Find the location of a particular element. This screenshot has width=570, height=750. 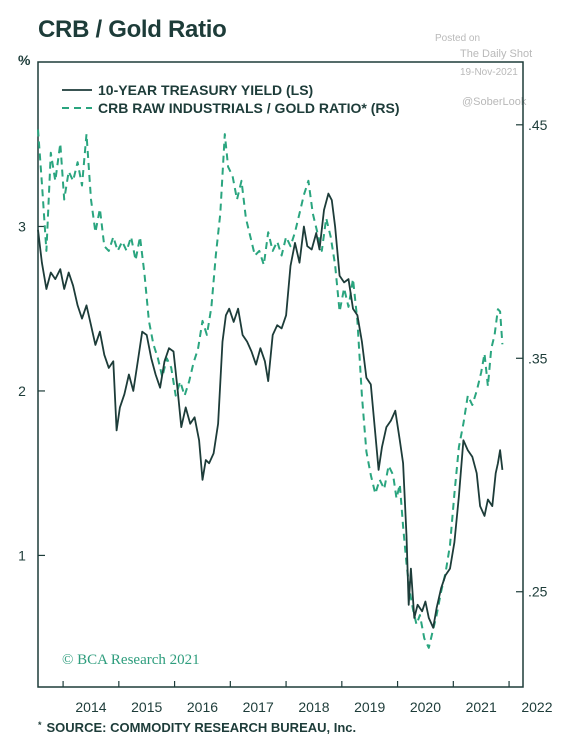

right-tick-label: .25 is located at coordinates (538, 592).